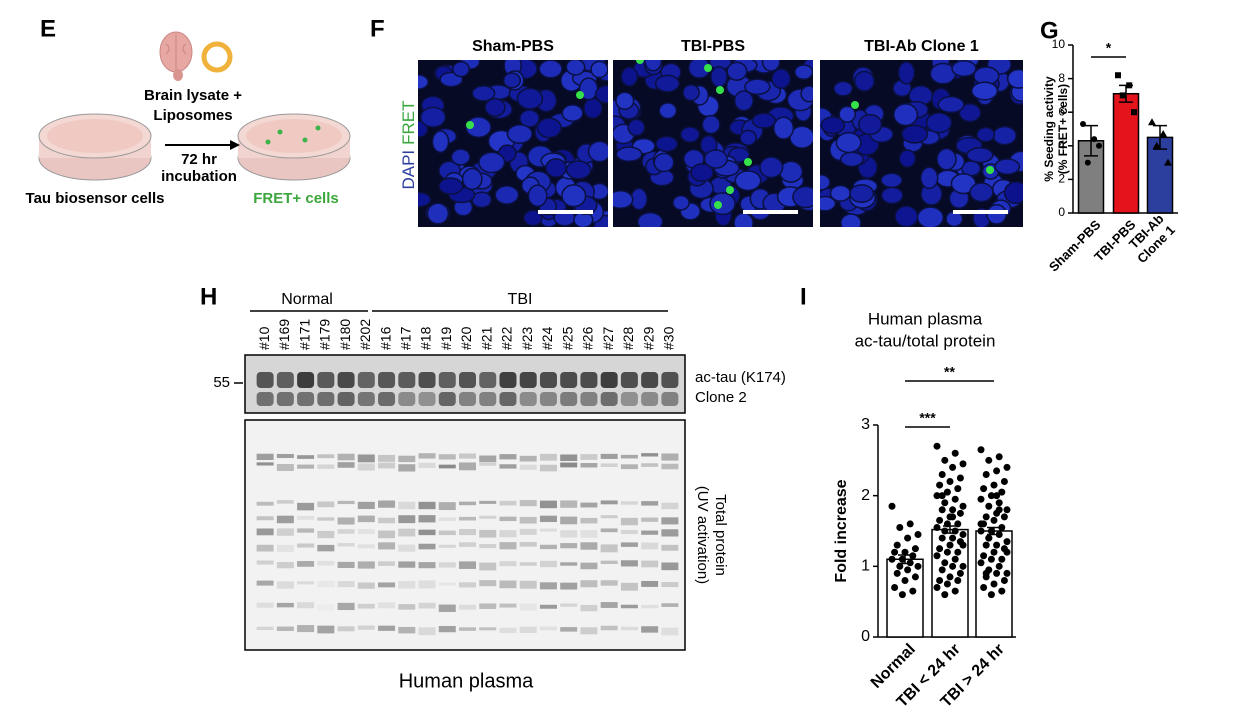 The width and height of the screenshot is (1256, 720). I want to click on group-label: TBI, so click(520, 299).